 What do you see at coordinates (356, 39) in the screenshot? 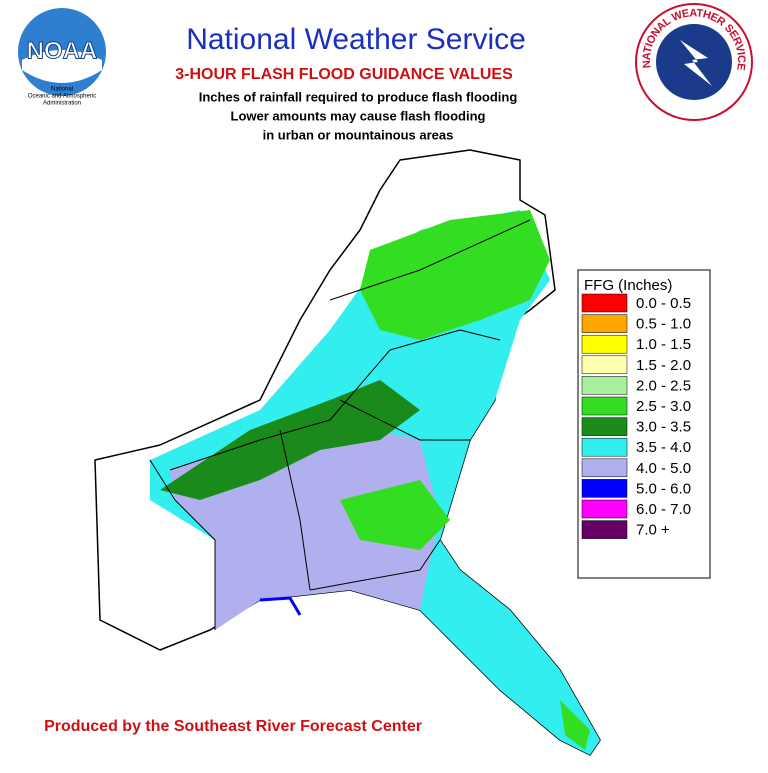
I see `title: National Weather Service` at bounding box center [356, 39].